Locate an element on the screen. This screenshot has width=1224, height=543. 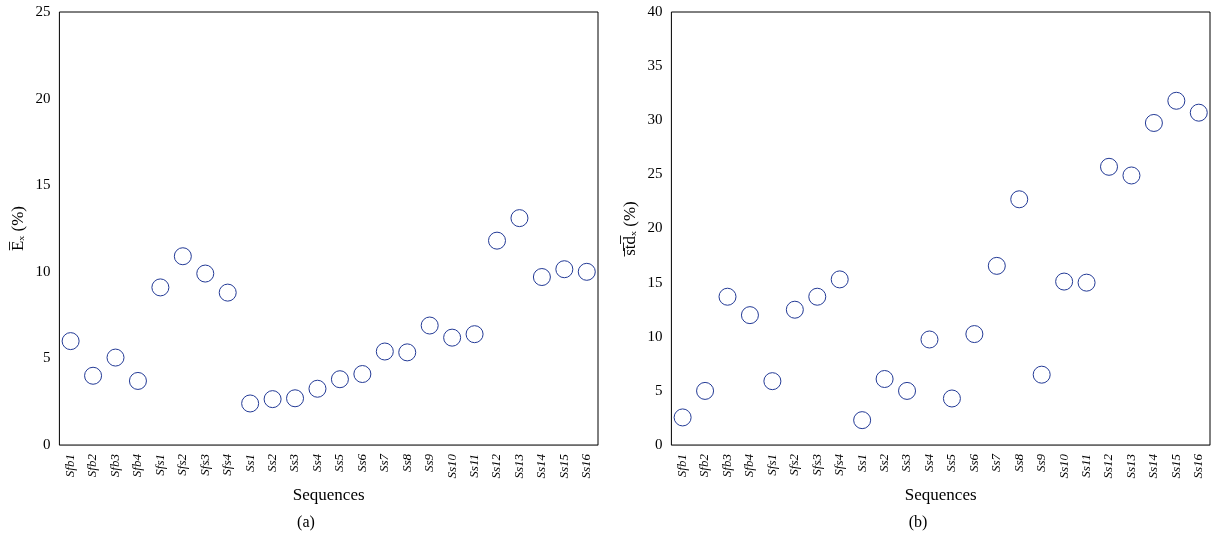
x-tick-label: Sfs3 is located at coordinates (204, 464).